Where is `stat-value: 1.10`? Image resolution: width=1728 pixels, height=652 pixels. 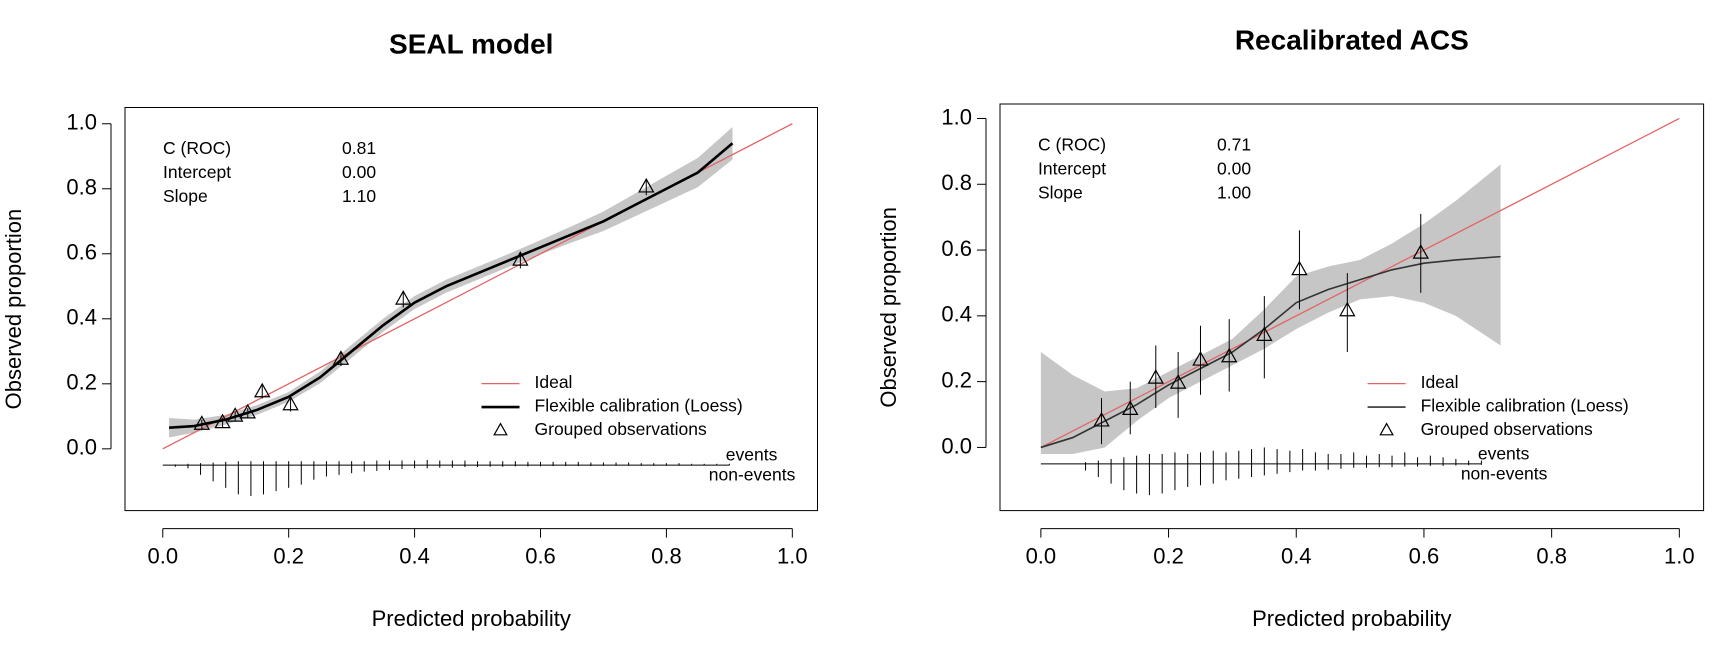
stat-value: 1.10 is located at coordinates (359, 196).